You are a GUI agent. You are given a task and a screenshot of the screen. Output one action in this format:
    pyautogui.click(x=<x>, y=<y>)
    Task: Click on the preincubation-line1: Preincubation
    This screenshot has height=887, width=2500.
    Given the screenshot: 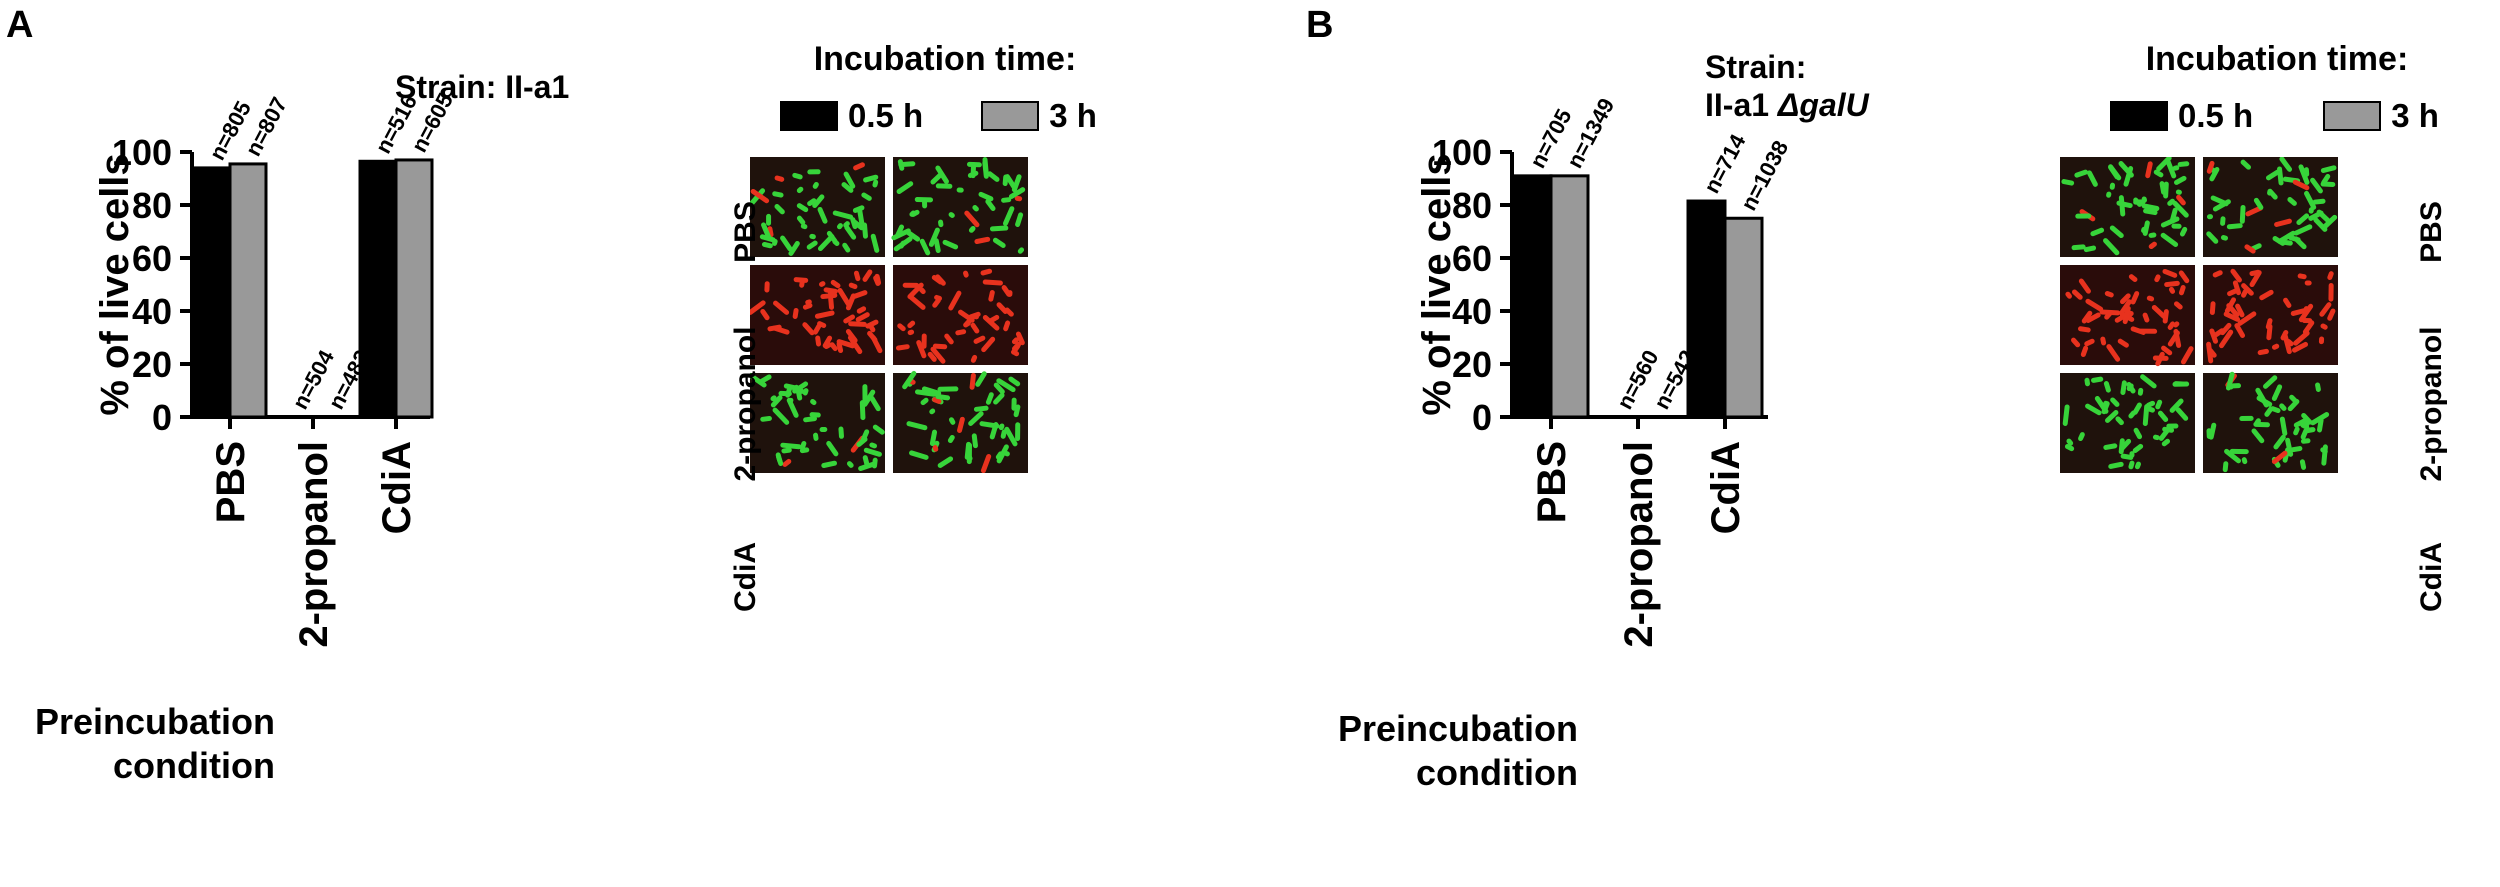 What is the action you would take?
    pyautogui.click(x=1457, y=728)
    